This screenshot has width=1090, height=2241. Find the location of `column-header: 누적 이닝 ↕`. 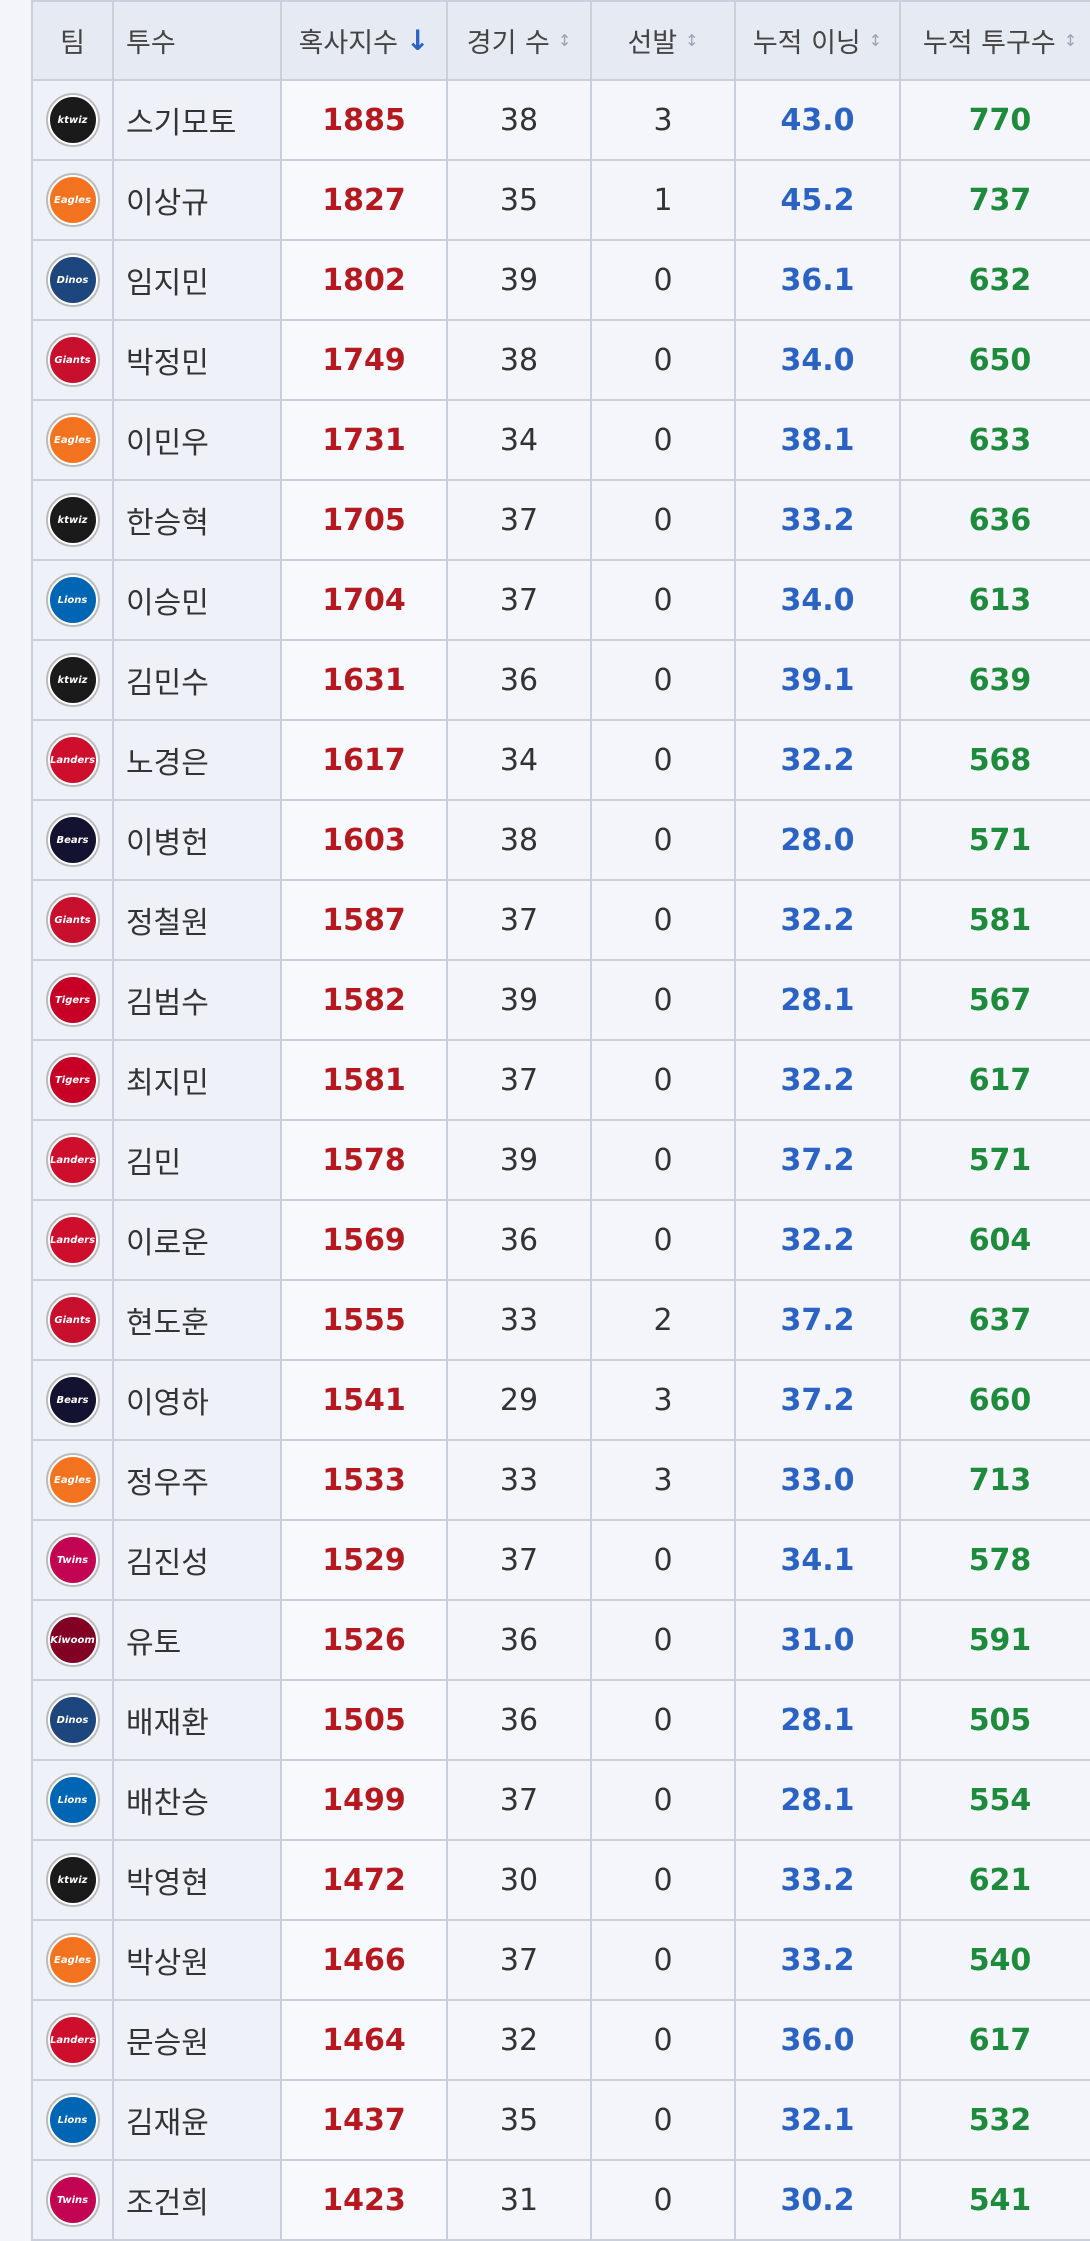

column-header: 누적 이닝 ↕ is located at coordinates (818, 40).